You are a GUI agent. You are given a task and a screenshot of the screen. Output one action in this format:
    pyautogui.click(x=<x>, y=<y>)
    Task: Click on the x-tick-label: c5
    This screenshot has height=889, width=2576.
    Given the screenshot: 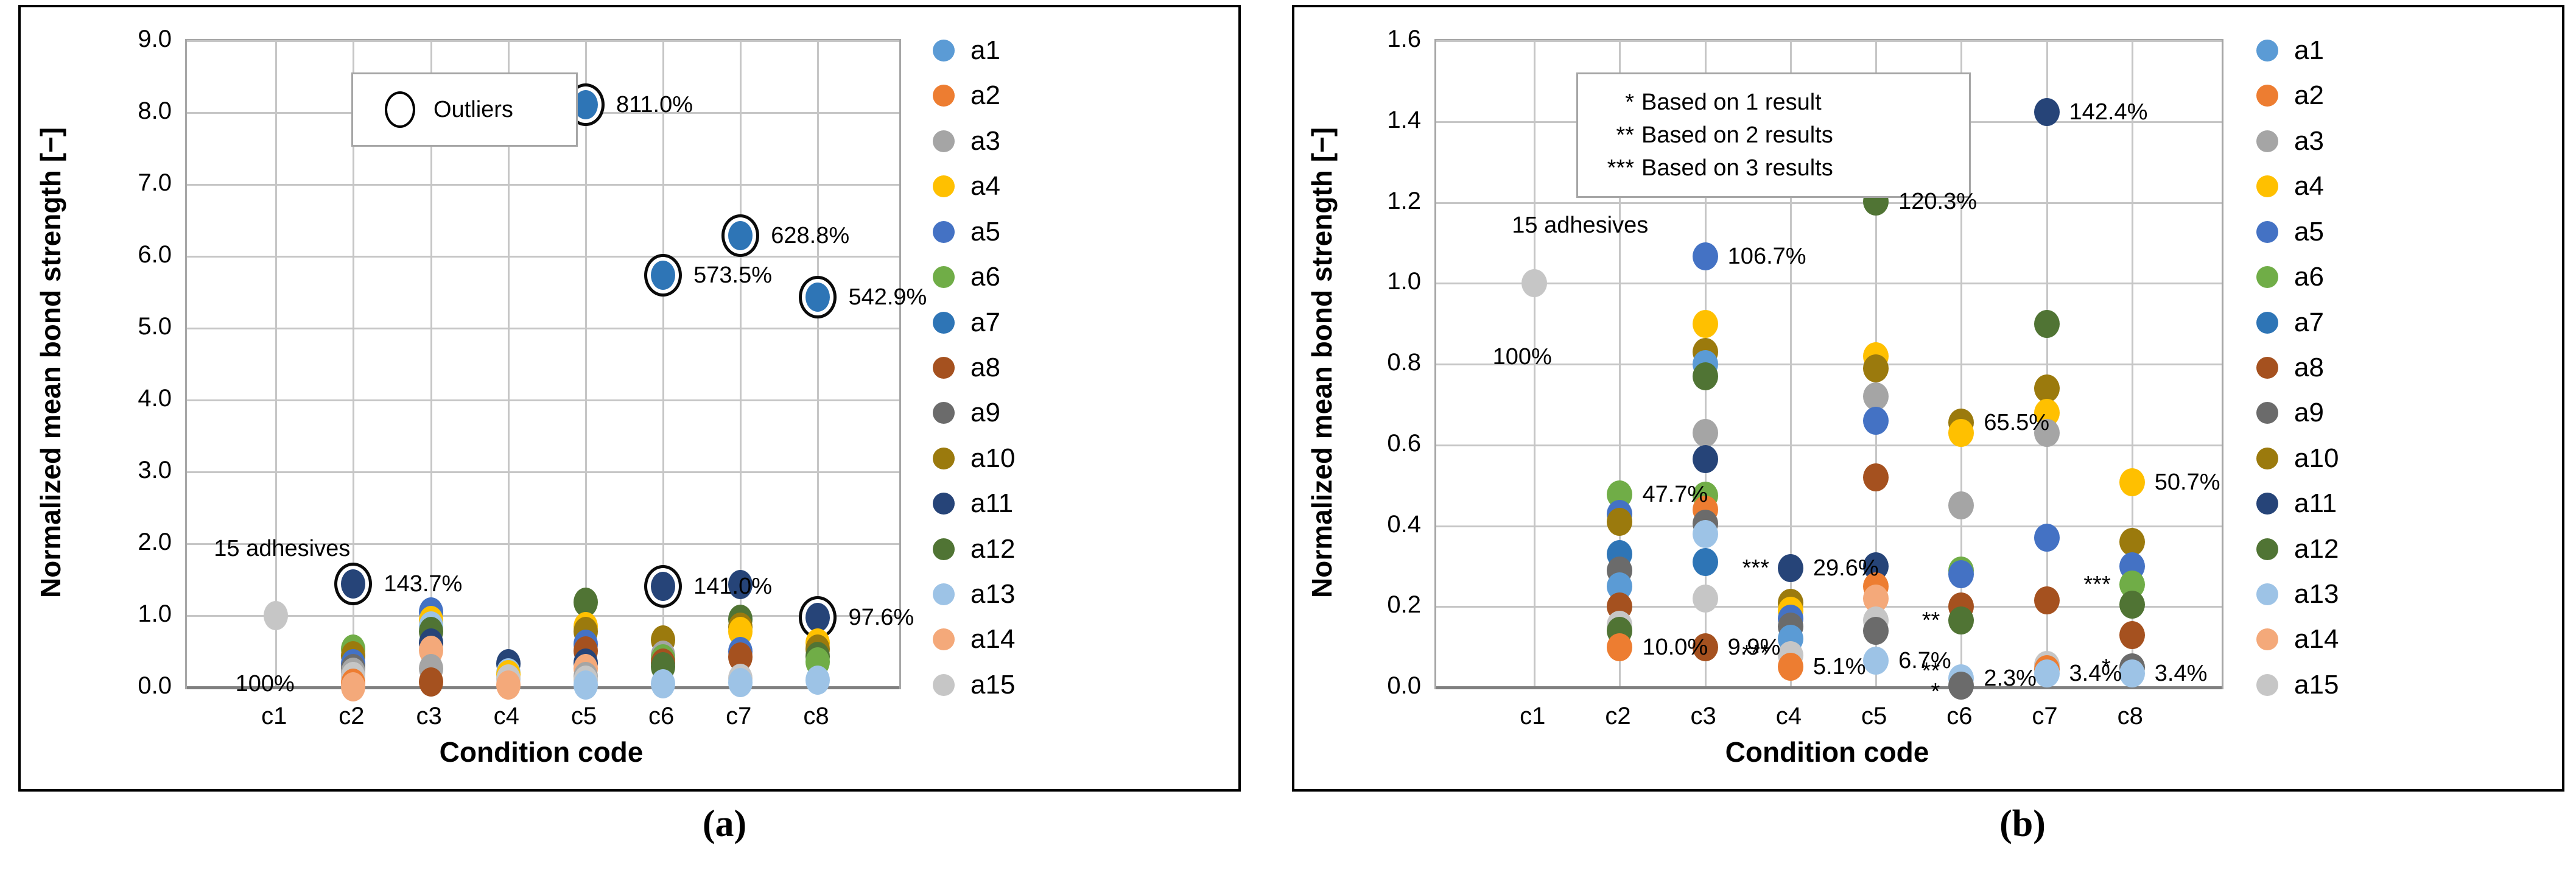 What is the action you would take?
    pyautogui.click(x=583, y=716)
    